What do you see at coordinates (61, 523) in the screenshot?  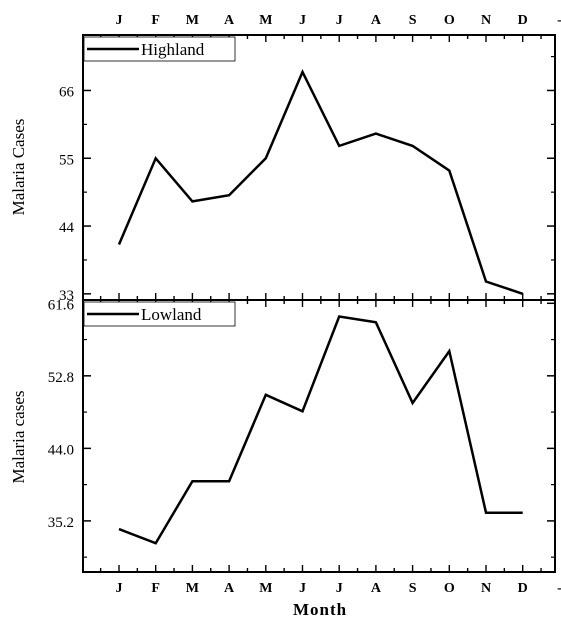 I see `y-tick-label: 35.2` at bounding box center [61, 523].